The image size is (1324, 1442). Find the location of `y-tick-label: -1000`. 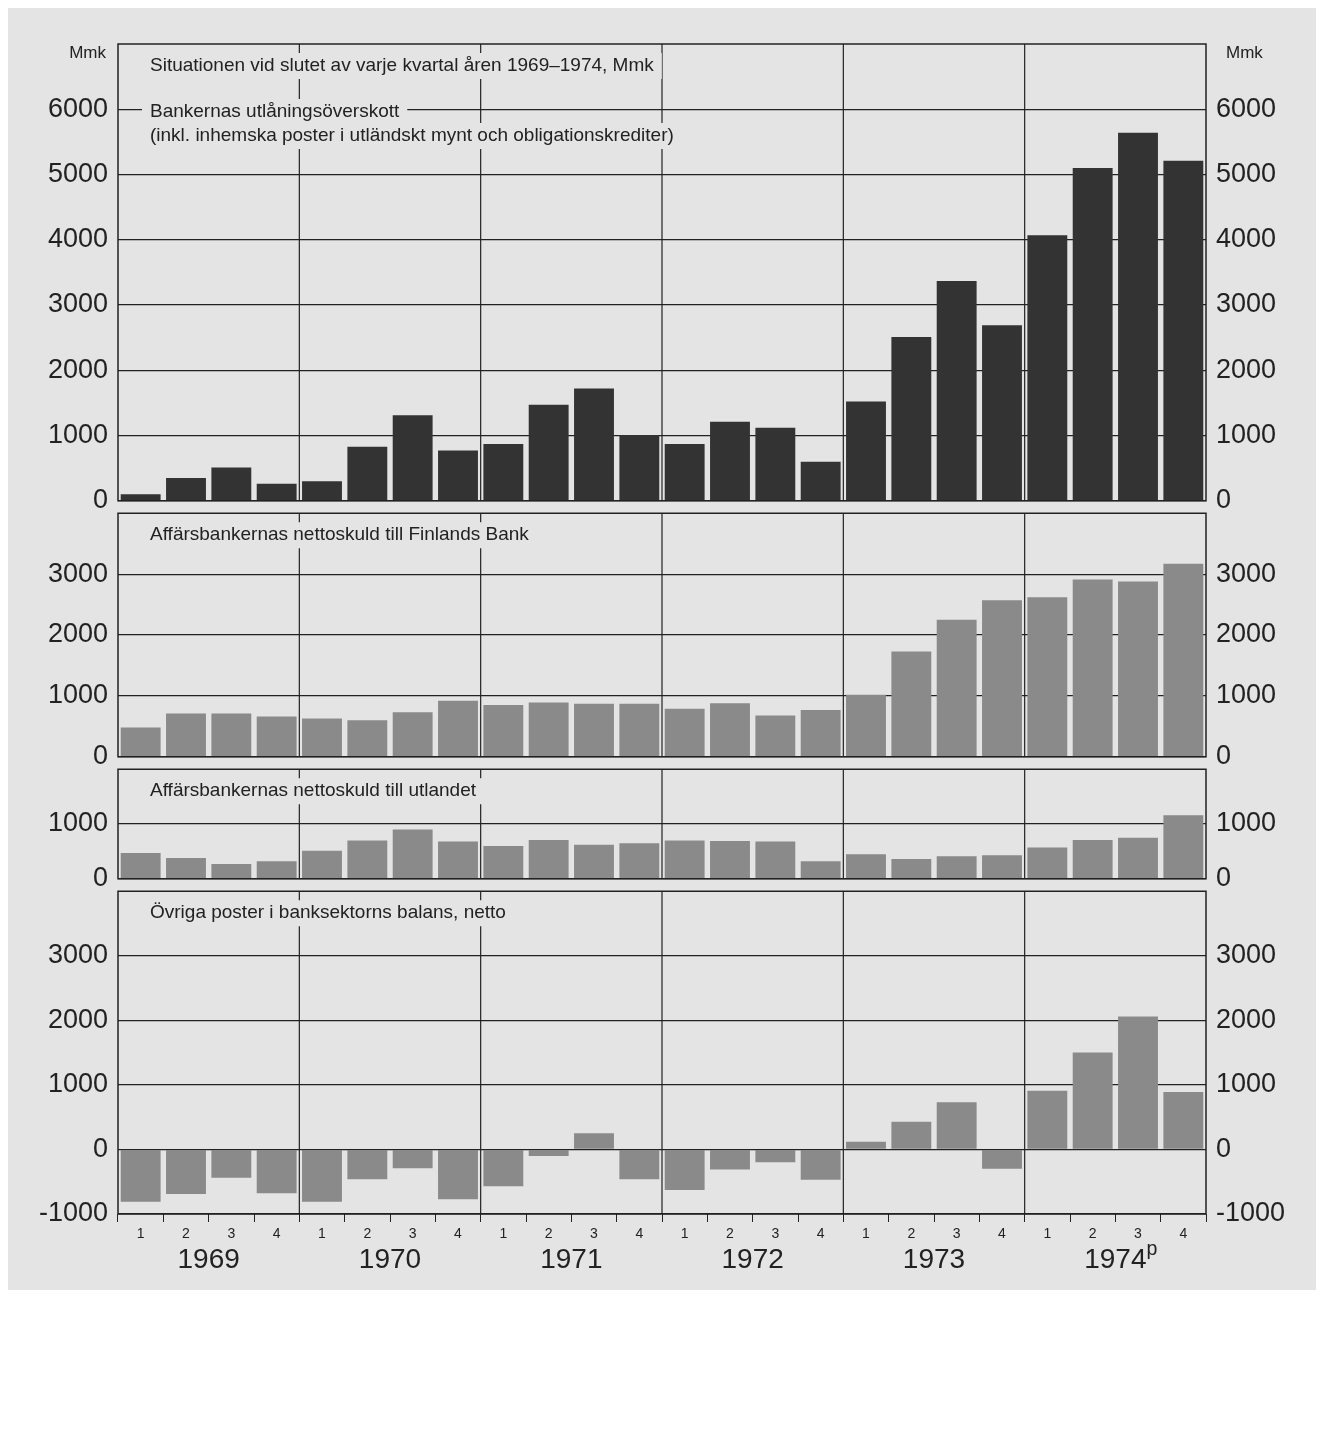

y-tick-label: -1000 is located at coordinates (73, 1212).